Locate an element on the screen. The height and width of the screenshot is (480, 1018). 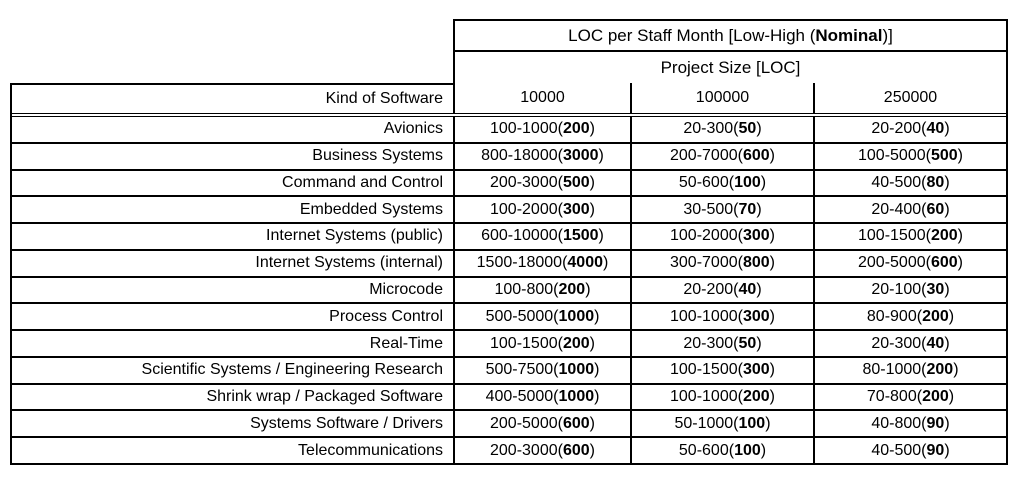
row-label: Real-Time is located at coordinates (232, 344).